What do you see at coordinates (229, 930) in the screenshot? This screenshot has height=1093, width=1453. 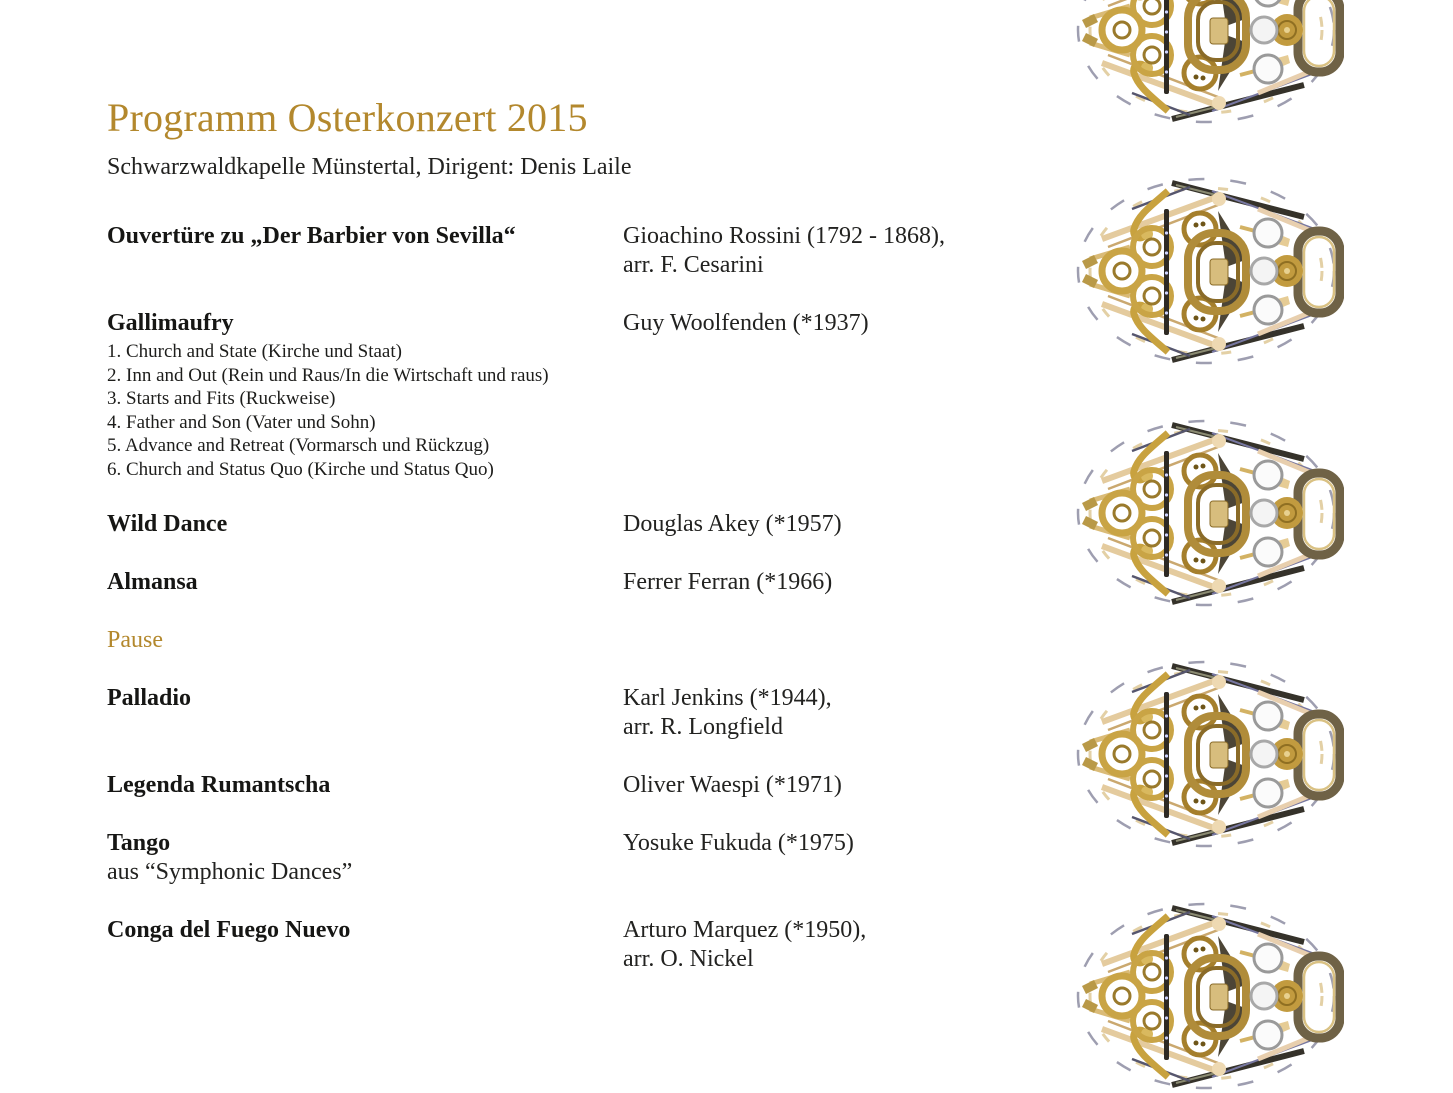 I see `work-title: Conga del Fuego Nuevo` at bounding box center [229, 930].